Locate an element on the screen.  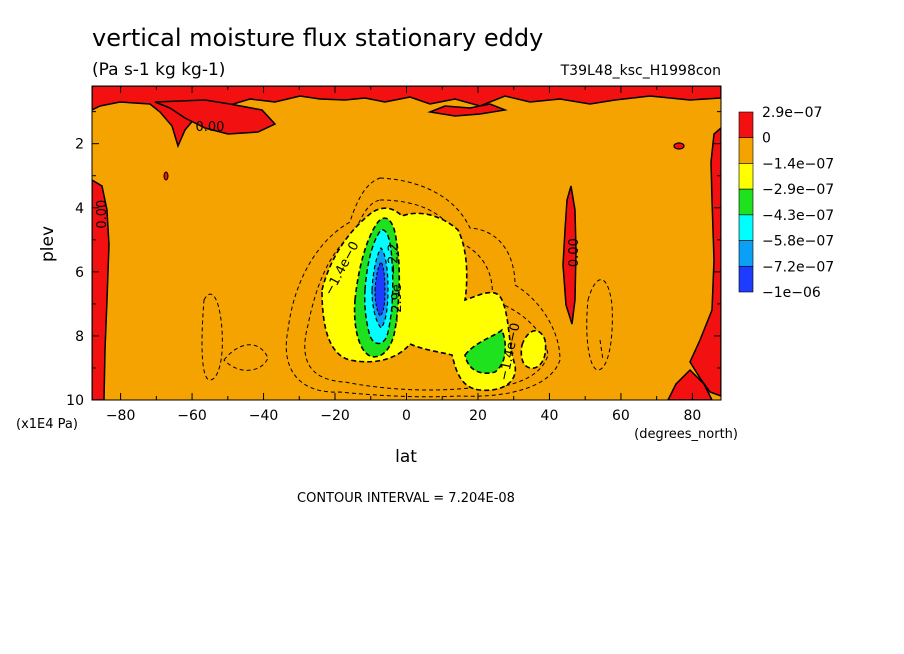
x-tick-label: −40 is located at coordinates (264, 416).